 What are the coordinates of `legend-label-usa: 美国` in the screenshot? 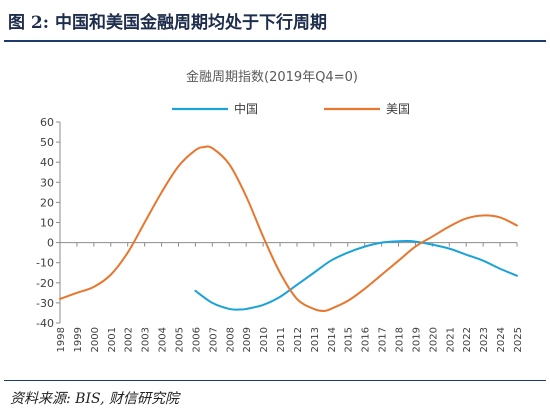 It's located at (398, 109).